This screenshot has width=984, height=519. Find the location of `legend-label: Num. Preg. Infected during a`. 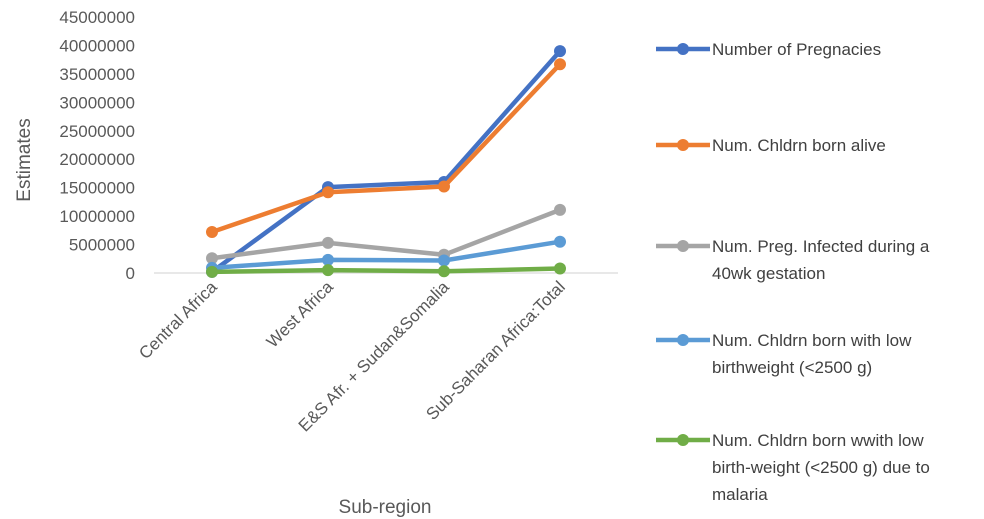

legend-label: Num. Preg. Infected during a is located at coordinates (821, 246).